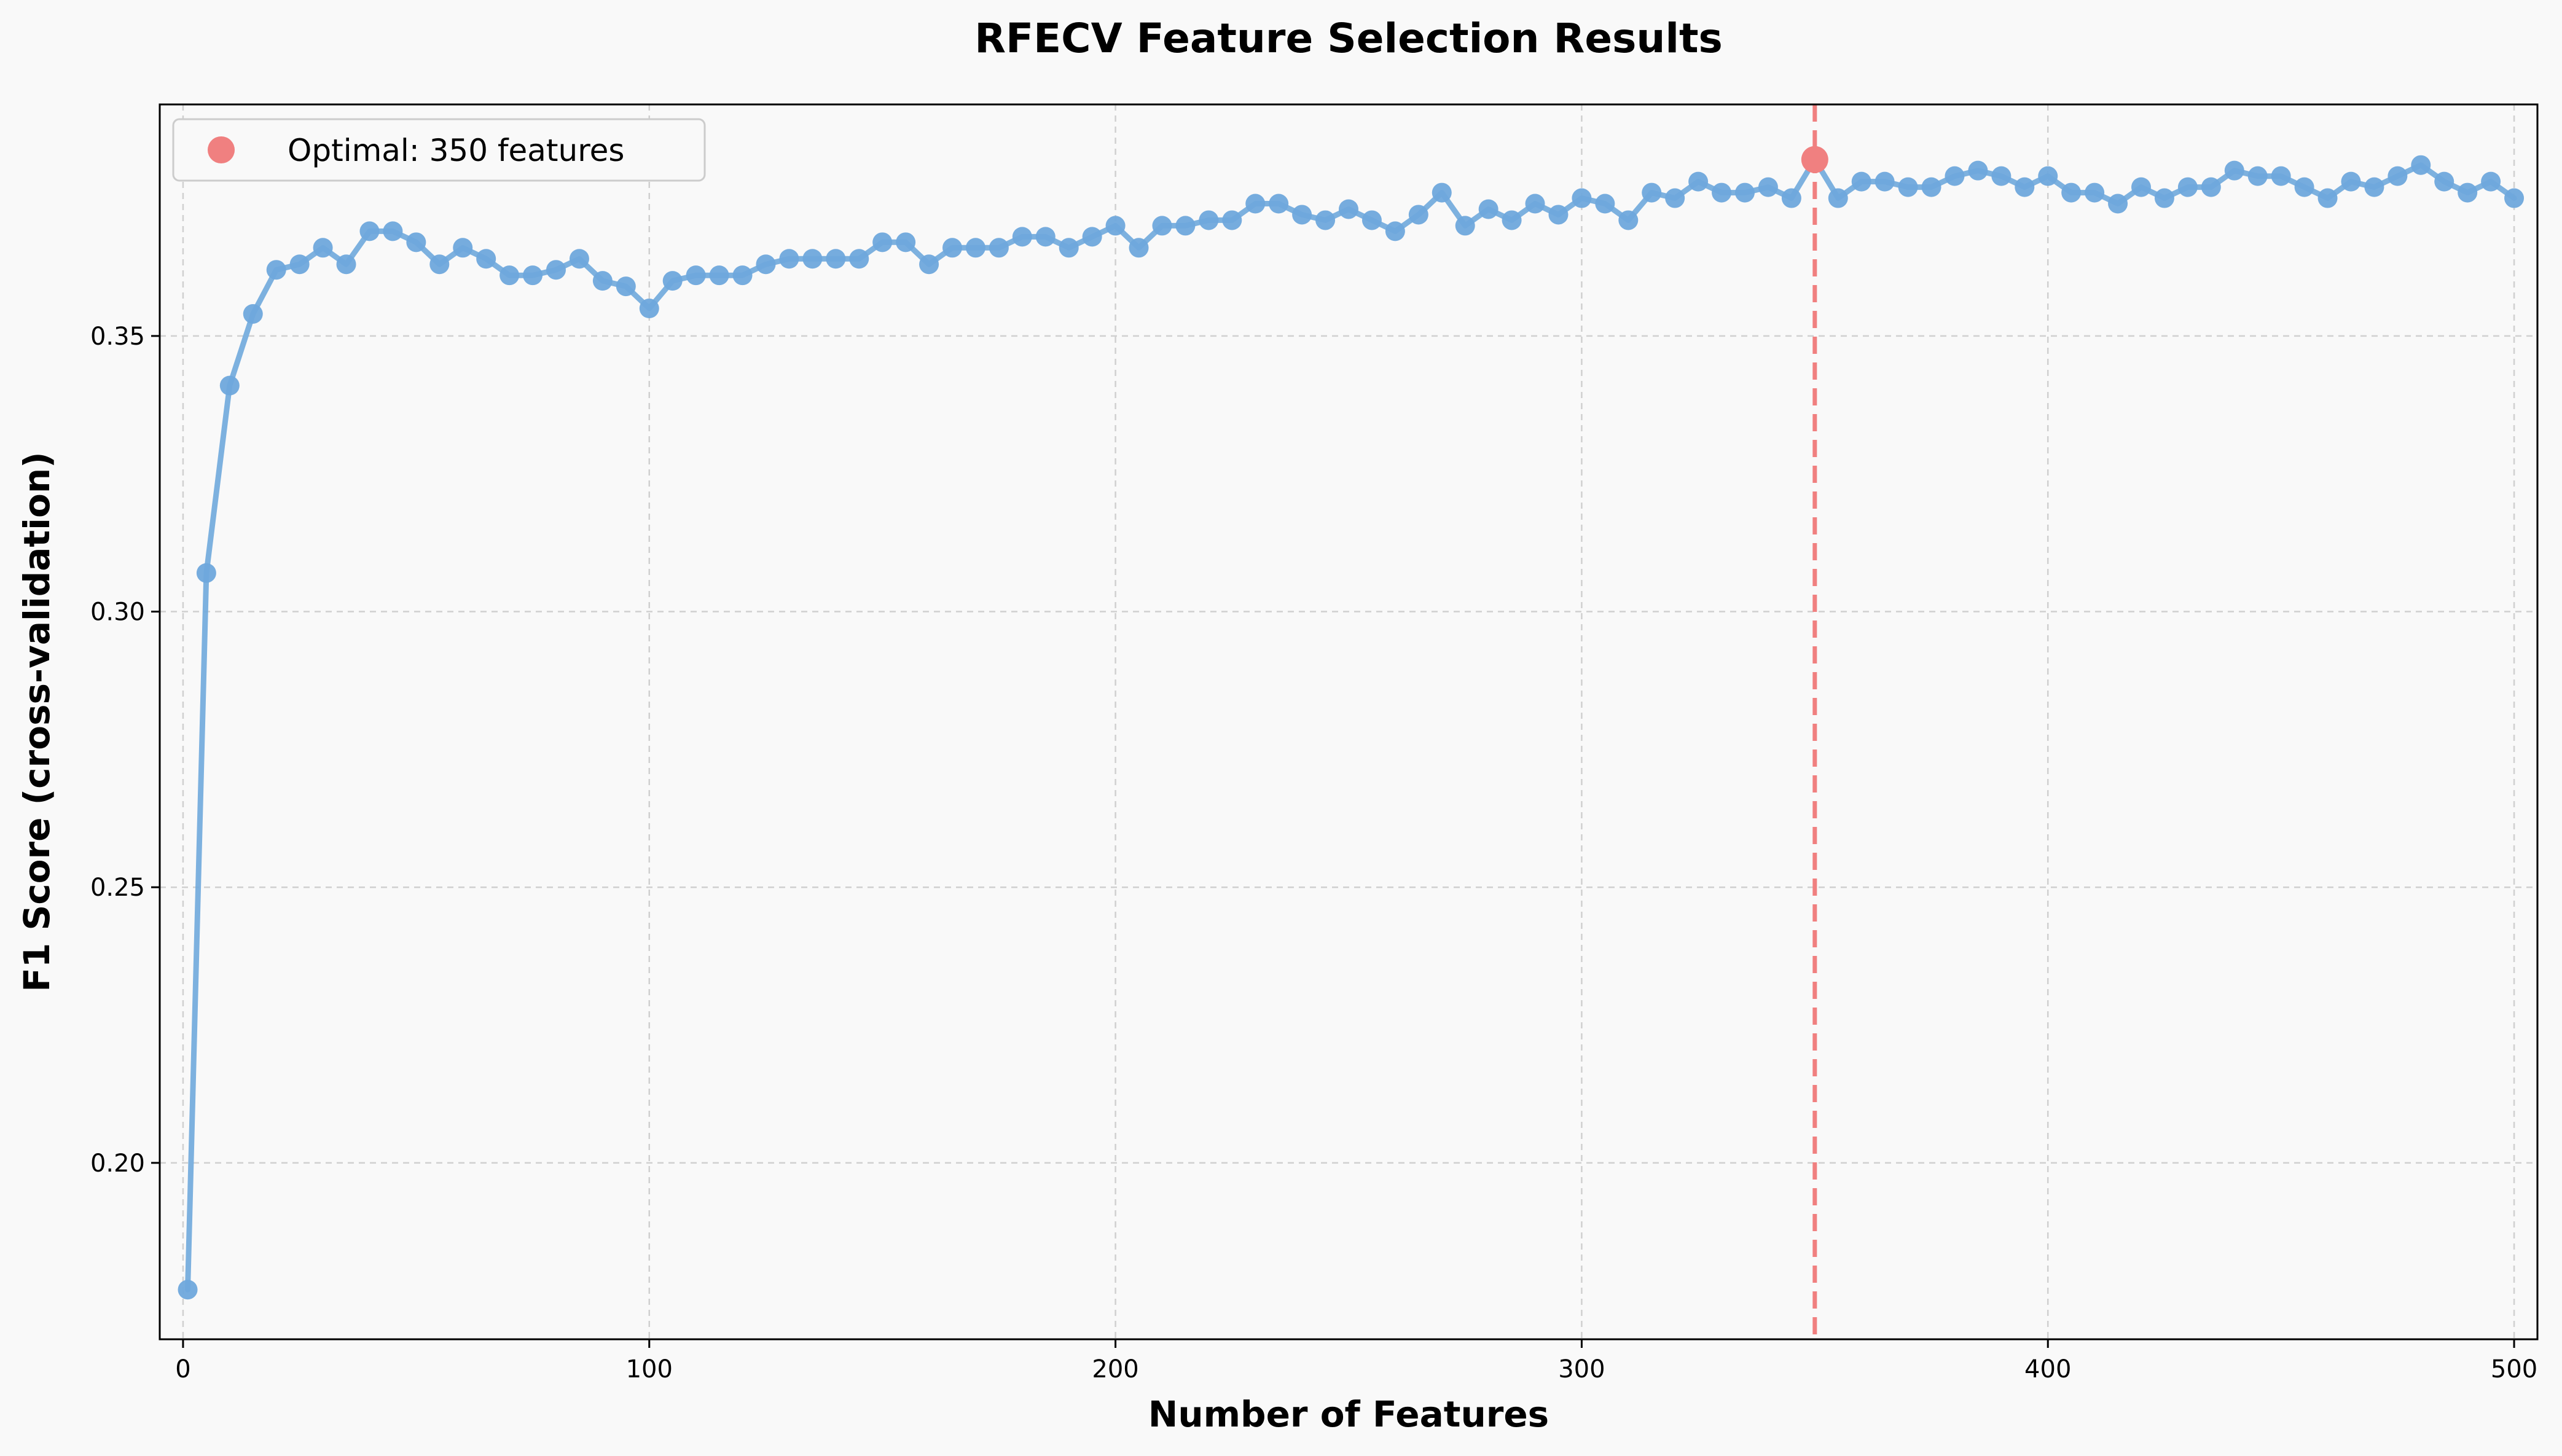 Image resolution: width=2562 pixels, height=1456 pixels. Describe the element at coordinates (117, 1163) in the screenshot. I see `y-tick-label: 0.20` at that location.